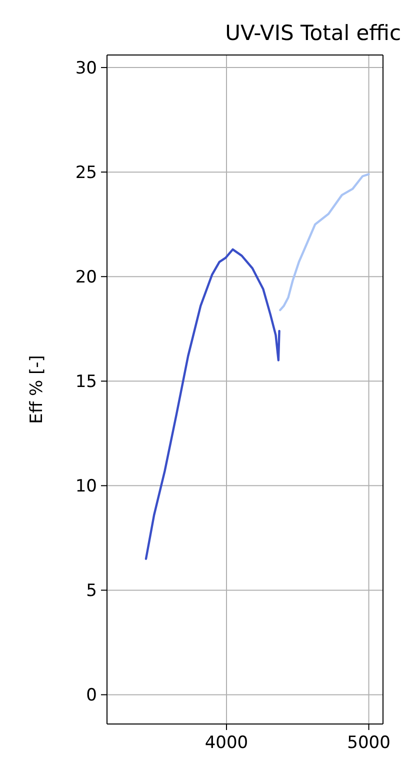 The height and width of the screenshot is (762, 405). I want to click on y-tick-label: 25, so click(86, 173).